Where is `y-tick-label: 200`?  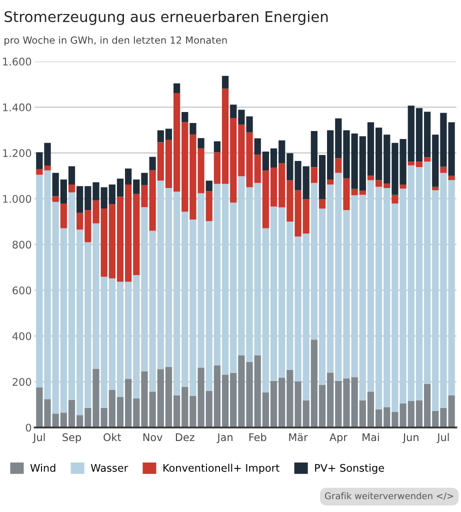 y-tick-label: 200 is located at coordinates (22, 382).